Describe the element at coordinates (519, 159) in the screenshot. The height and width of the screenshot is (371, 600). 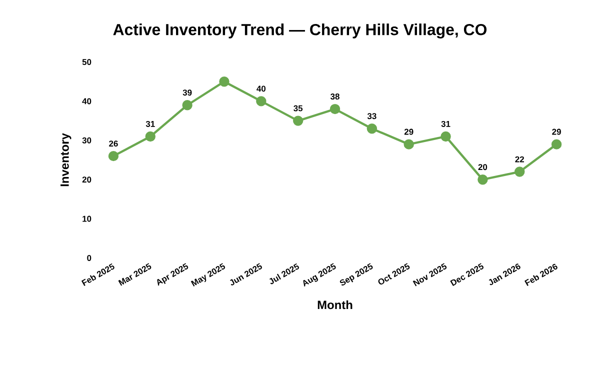
I see `data-label: 22` at that location.